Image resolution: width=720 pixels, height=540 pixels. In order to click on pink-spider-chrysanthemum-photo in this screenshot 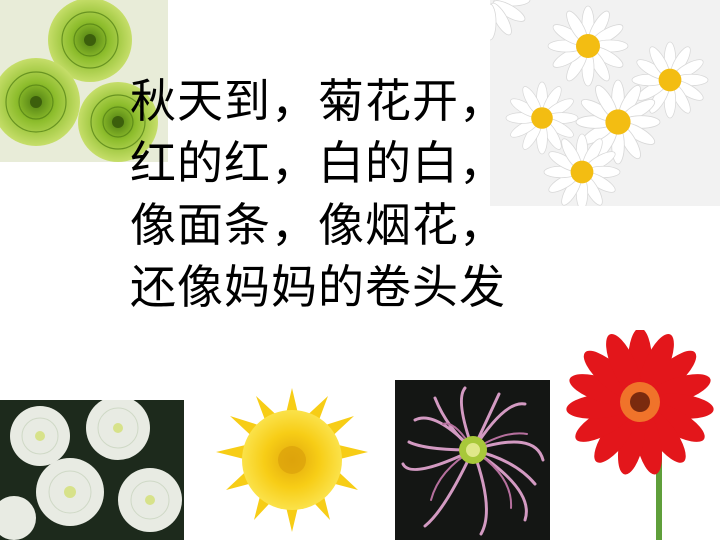, I will do `click(472, 460)`.